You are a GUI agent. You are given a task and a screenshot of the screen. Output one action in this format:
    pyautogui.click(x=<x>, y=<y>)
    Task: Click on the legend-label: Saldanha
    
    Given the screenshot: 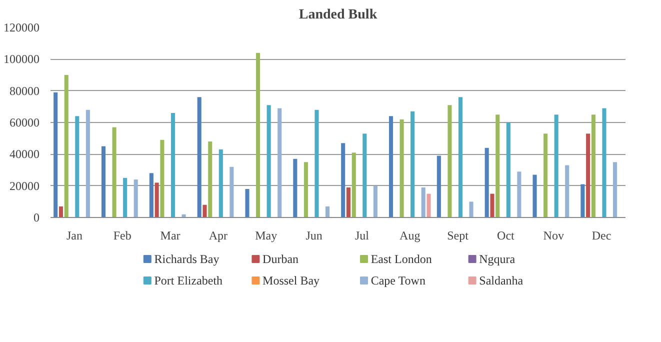 What is the action you would take?
    pyautogui.click(x=501, y=281)
    